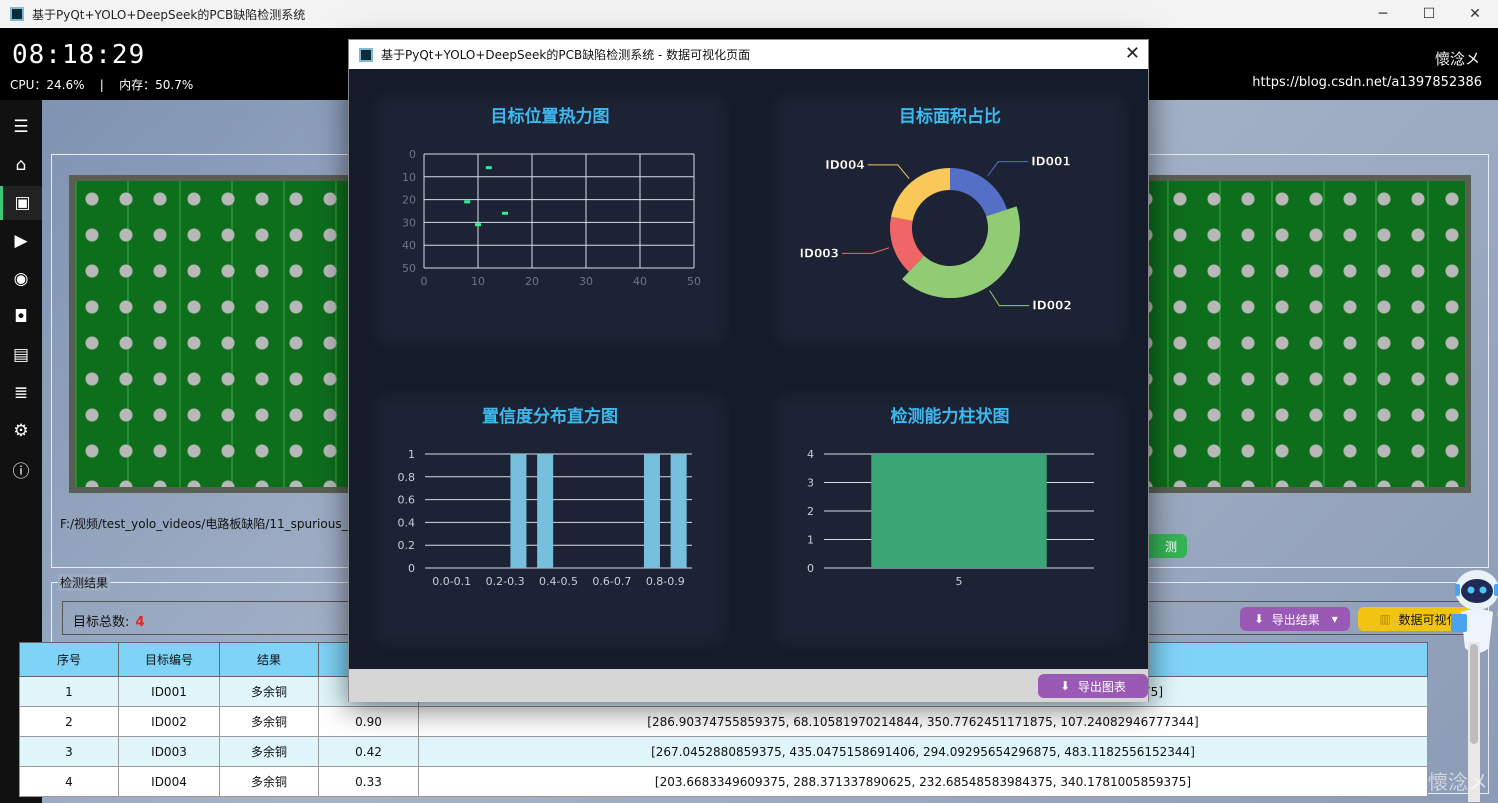 This screenshot has width=1498, height=803. I want to click on col-header-id: 目标编号, so click(169, 659).